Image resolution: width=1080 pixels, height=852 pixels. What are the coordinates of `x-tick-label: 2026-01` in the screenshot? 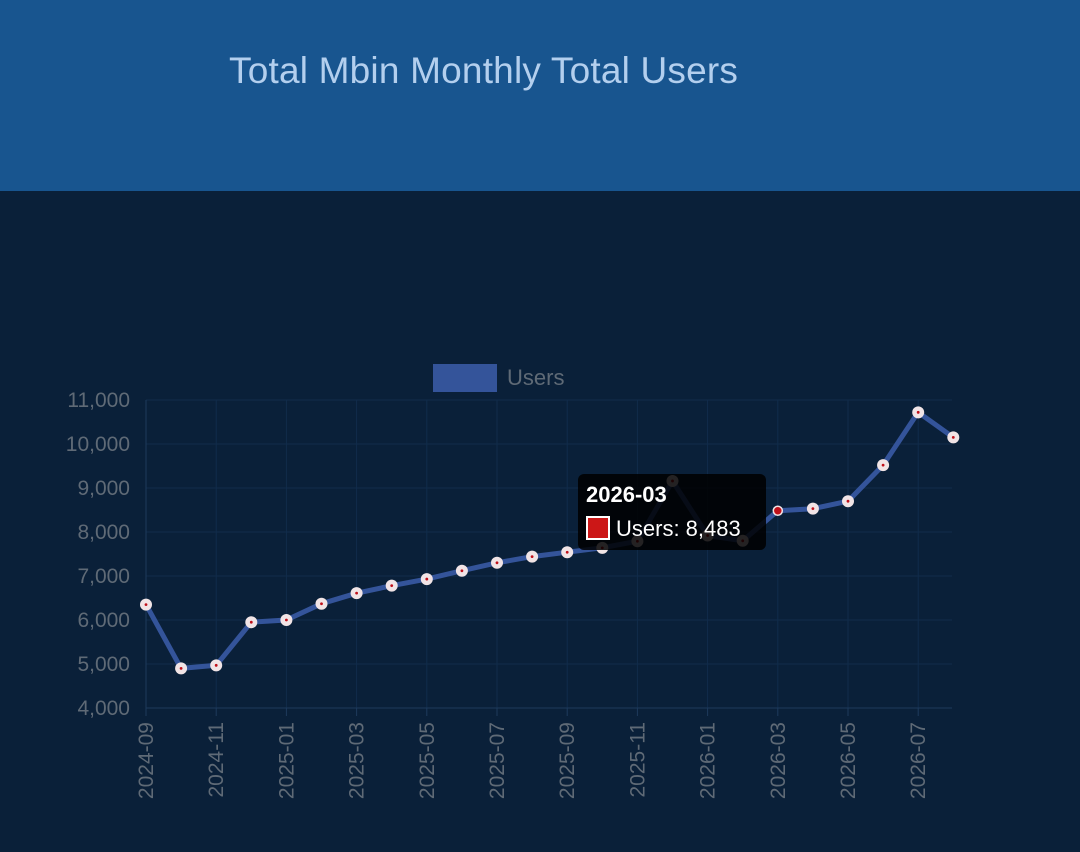 It's located at (708, 760).